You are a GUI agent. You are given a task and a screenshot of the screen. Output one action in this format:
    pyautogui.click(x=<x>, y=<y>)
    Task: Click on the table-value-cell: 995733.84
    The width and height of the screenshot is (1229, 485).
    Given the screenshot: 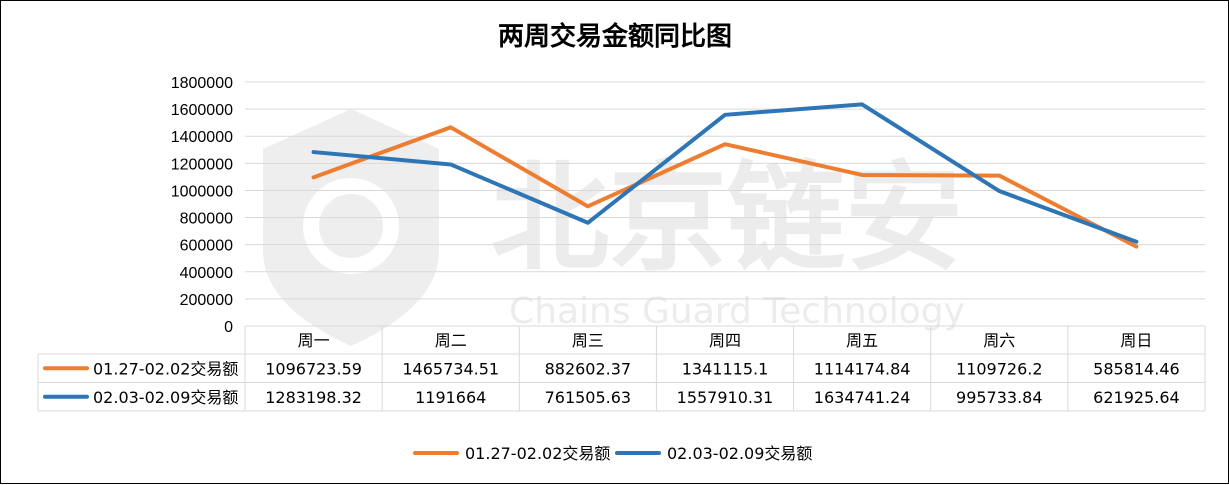 What is the action you would take?
    pyautogui.click(x=999, y=397)
    